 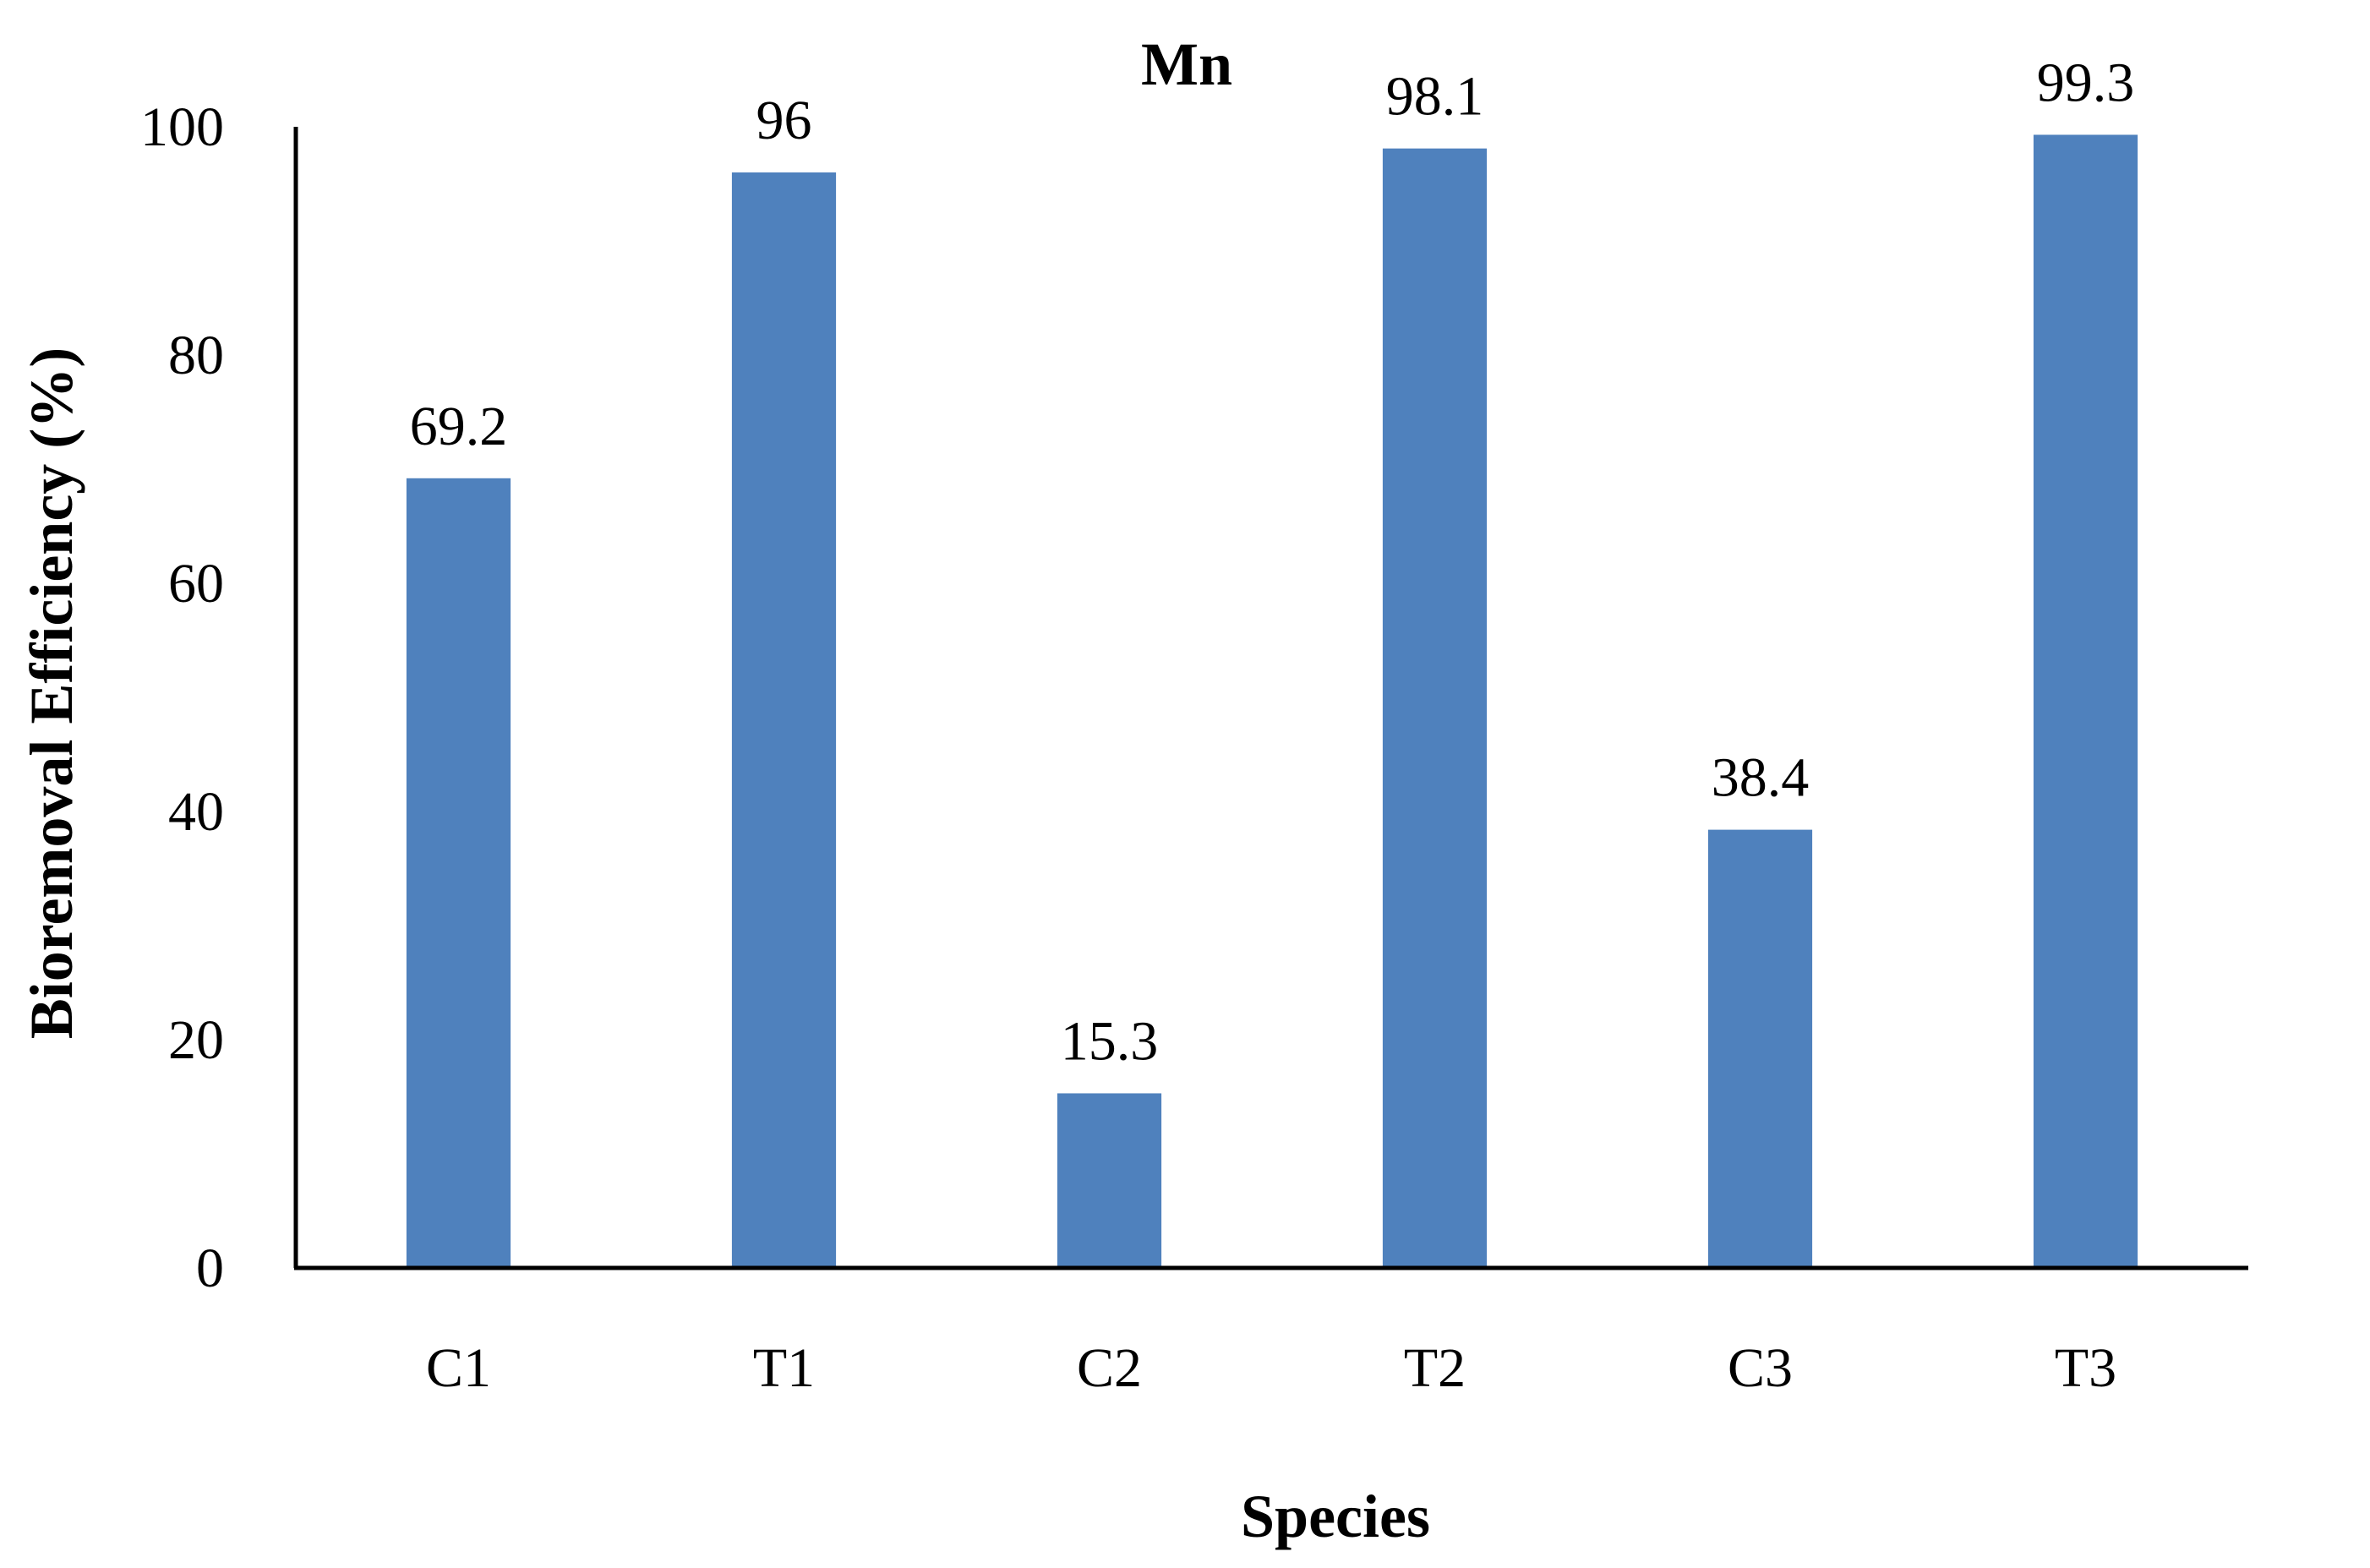 I want to click on data-label-t3: 99.3, so click(x=2086, y=82).